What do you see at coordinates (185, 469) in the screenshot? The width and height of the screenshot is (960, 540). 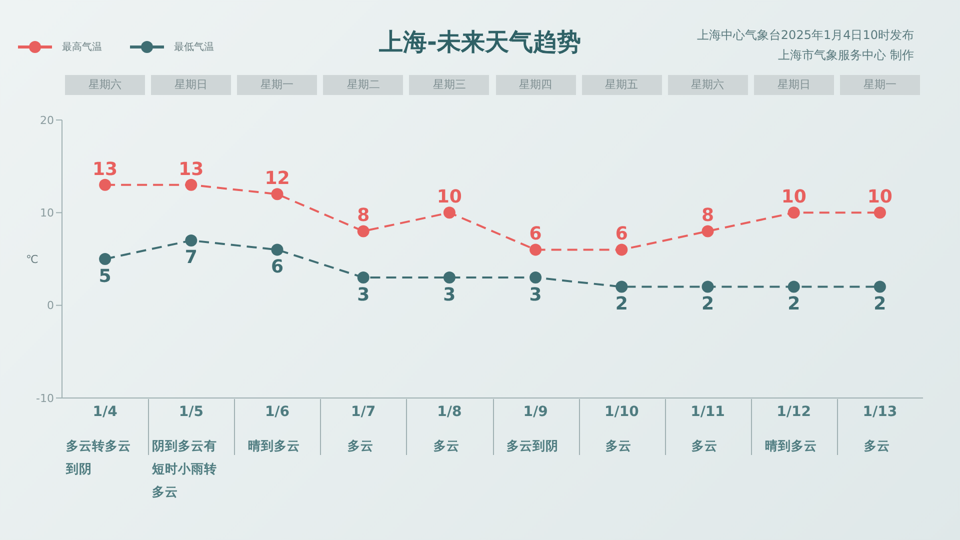 I see `text: 阴到多云有短时小雨转多云` at bounding box center [185, 469].